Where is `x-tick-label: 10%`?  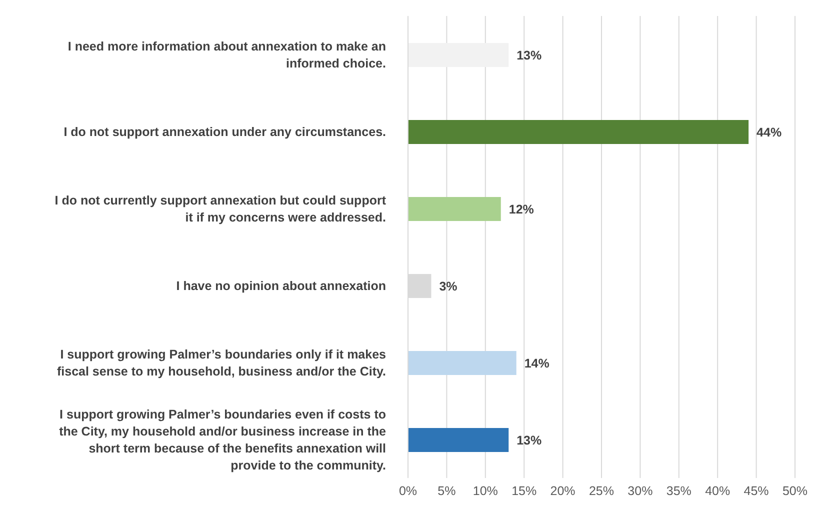 x-tick-label: 10% is located at coordinates (485, 491).